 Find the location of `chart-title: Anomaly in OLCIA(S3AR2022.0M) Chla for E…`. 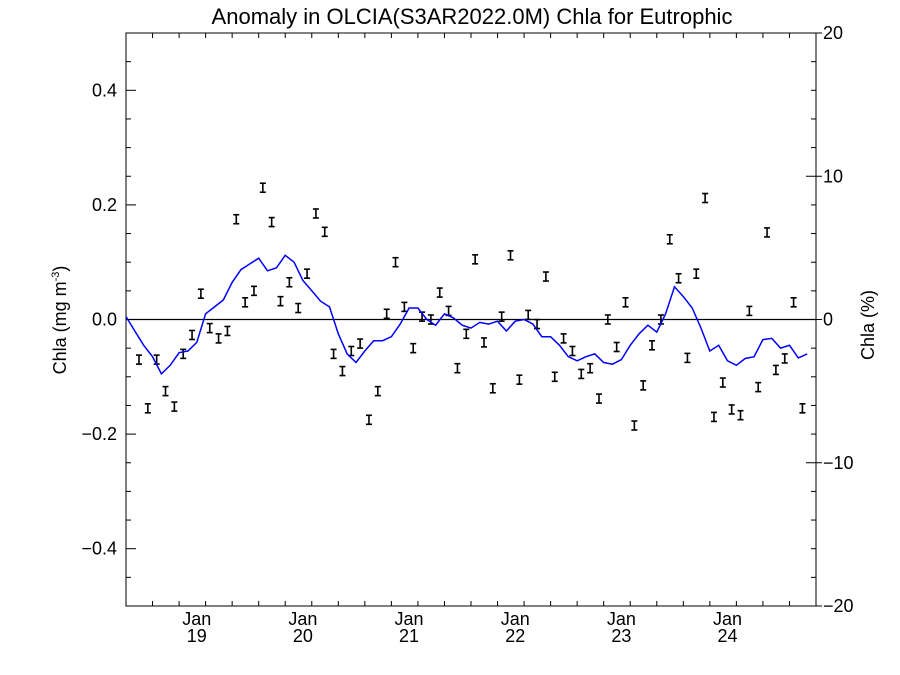

chart-title: Anomaly in OLCIA(S3AR2022.0M) Chla for E… is located at coordinates (472, 16).